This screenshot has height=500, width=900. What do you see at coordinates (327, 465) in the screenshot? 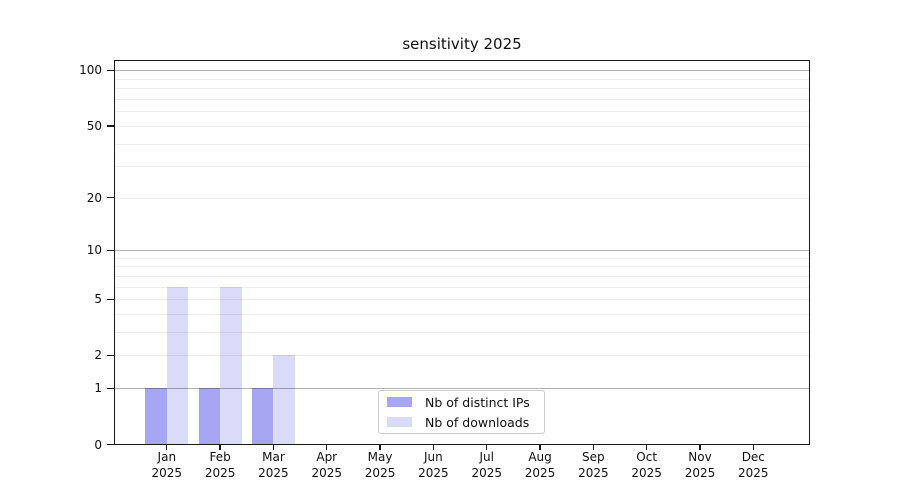
I see `x-tick-label: Apr 2025` at bounding box center [327, 465].